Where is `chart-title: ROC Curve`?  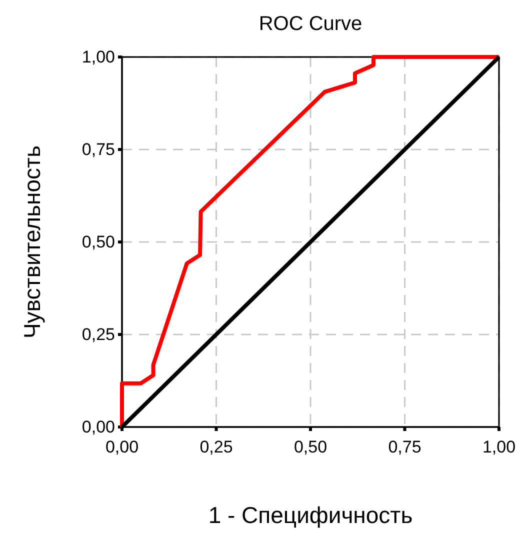 chart-title: ROC Curve is located at coordinates (310, 24).